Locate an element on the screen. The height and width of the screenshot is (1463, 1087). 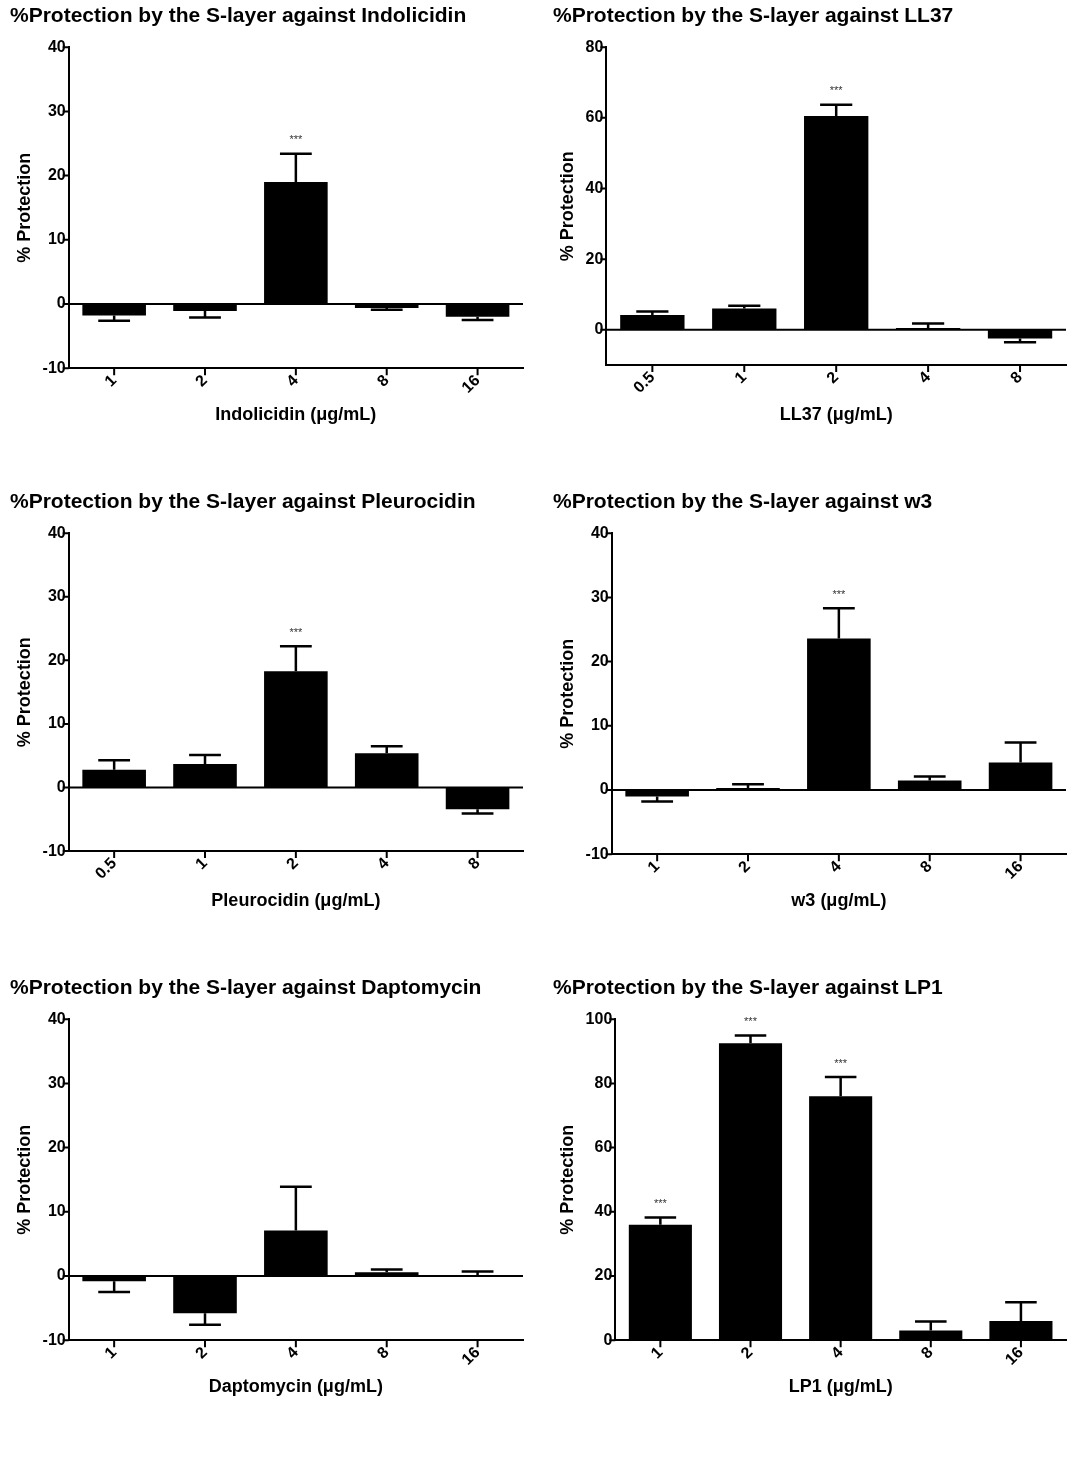
chart-title: %Protection by the S-layer against LL37 is located at coordinates (753, 15).